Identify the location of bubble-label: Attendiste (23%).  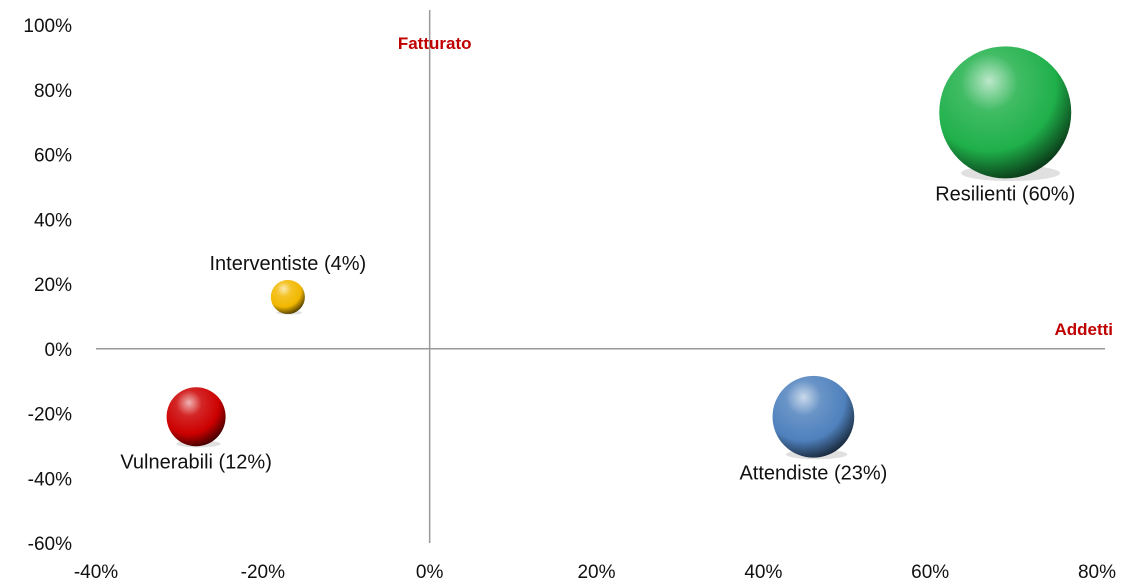
(813, 474).